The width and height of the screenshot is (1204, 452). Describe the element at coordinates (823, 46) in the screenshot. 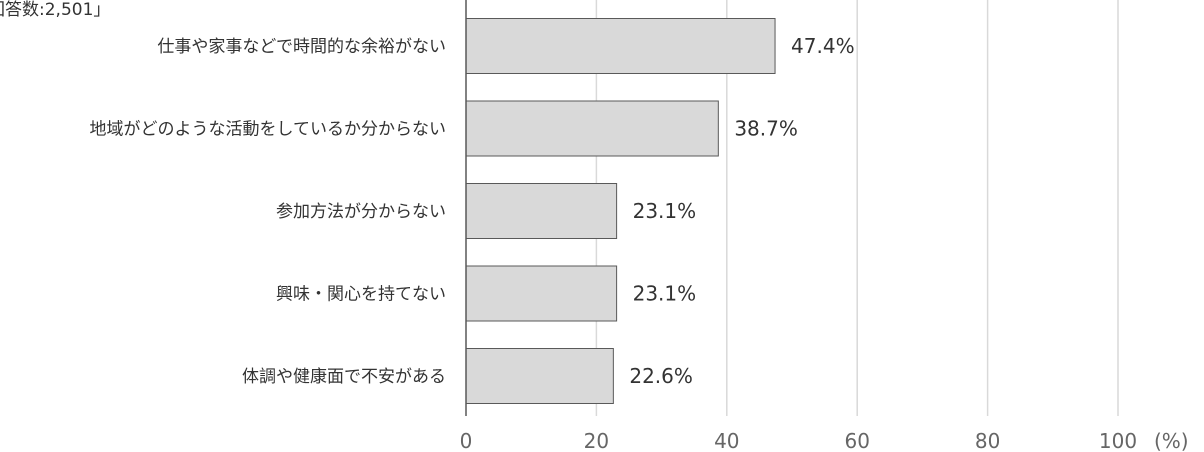

I see `value-label: 47.4%` at that location.